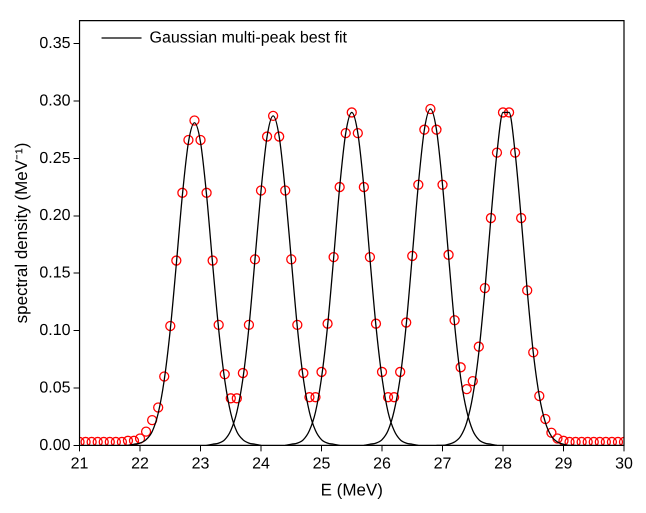 This screenshot has width=646, height=513. Describe the element at coordinates (321, 463) in the screenshot. I see `x-tick-label: 25` at that location.